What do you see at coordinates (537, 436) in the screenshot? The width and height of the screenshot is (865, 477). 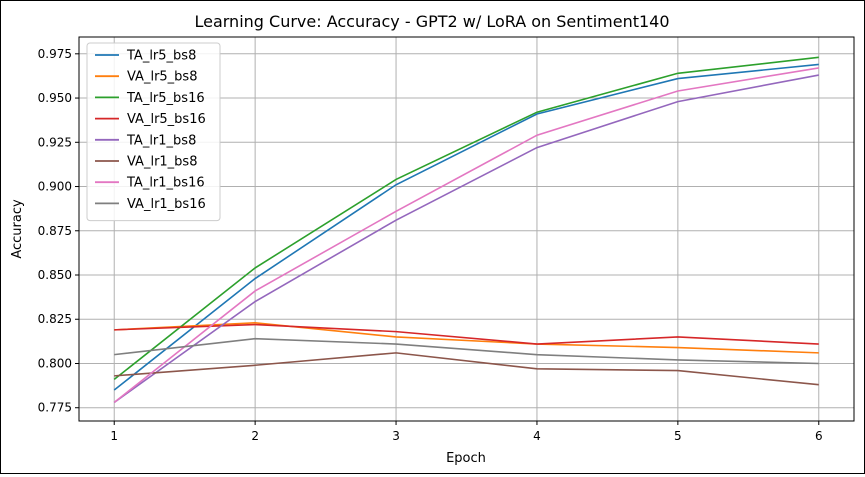 I see `x-tick-label: 4` at bounding box center [537, 436].